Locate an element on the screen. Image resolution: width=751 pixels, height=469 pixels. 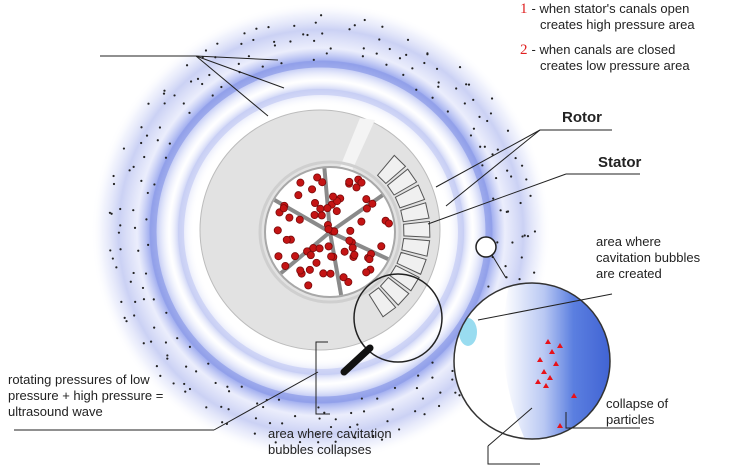
small-magnifier-lens is located at coordinates (398, 318).